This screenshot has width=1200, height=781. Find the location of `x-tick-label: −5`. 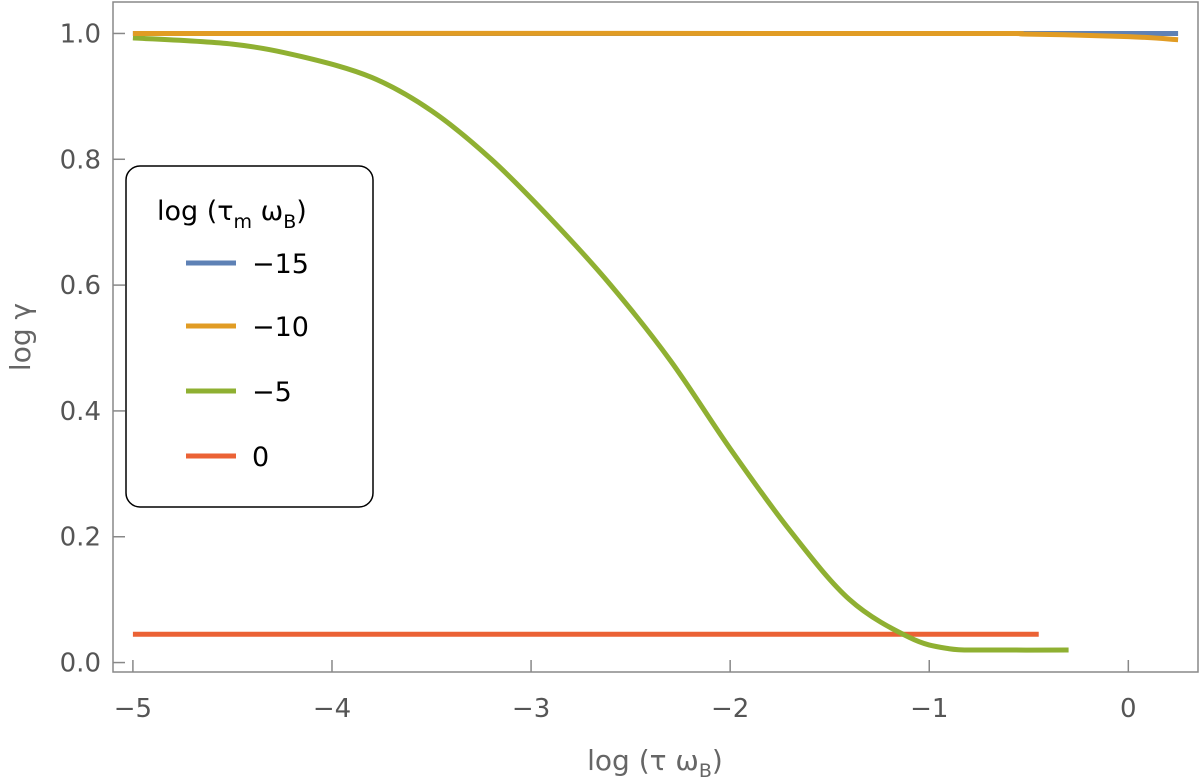

x-tick-label: −5 is located at coordinates (133, 709).